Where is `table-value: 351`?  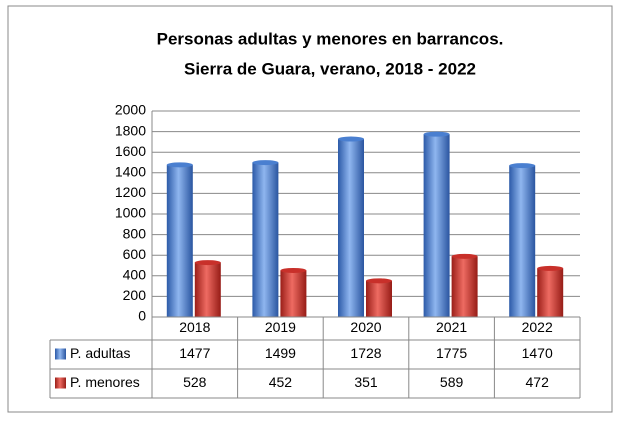
table-value: 351 is located at coordinates (366, 382).